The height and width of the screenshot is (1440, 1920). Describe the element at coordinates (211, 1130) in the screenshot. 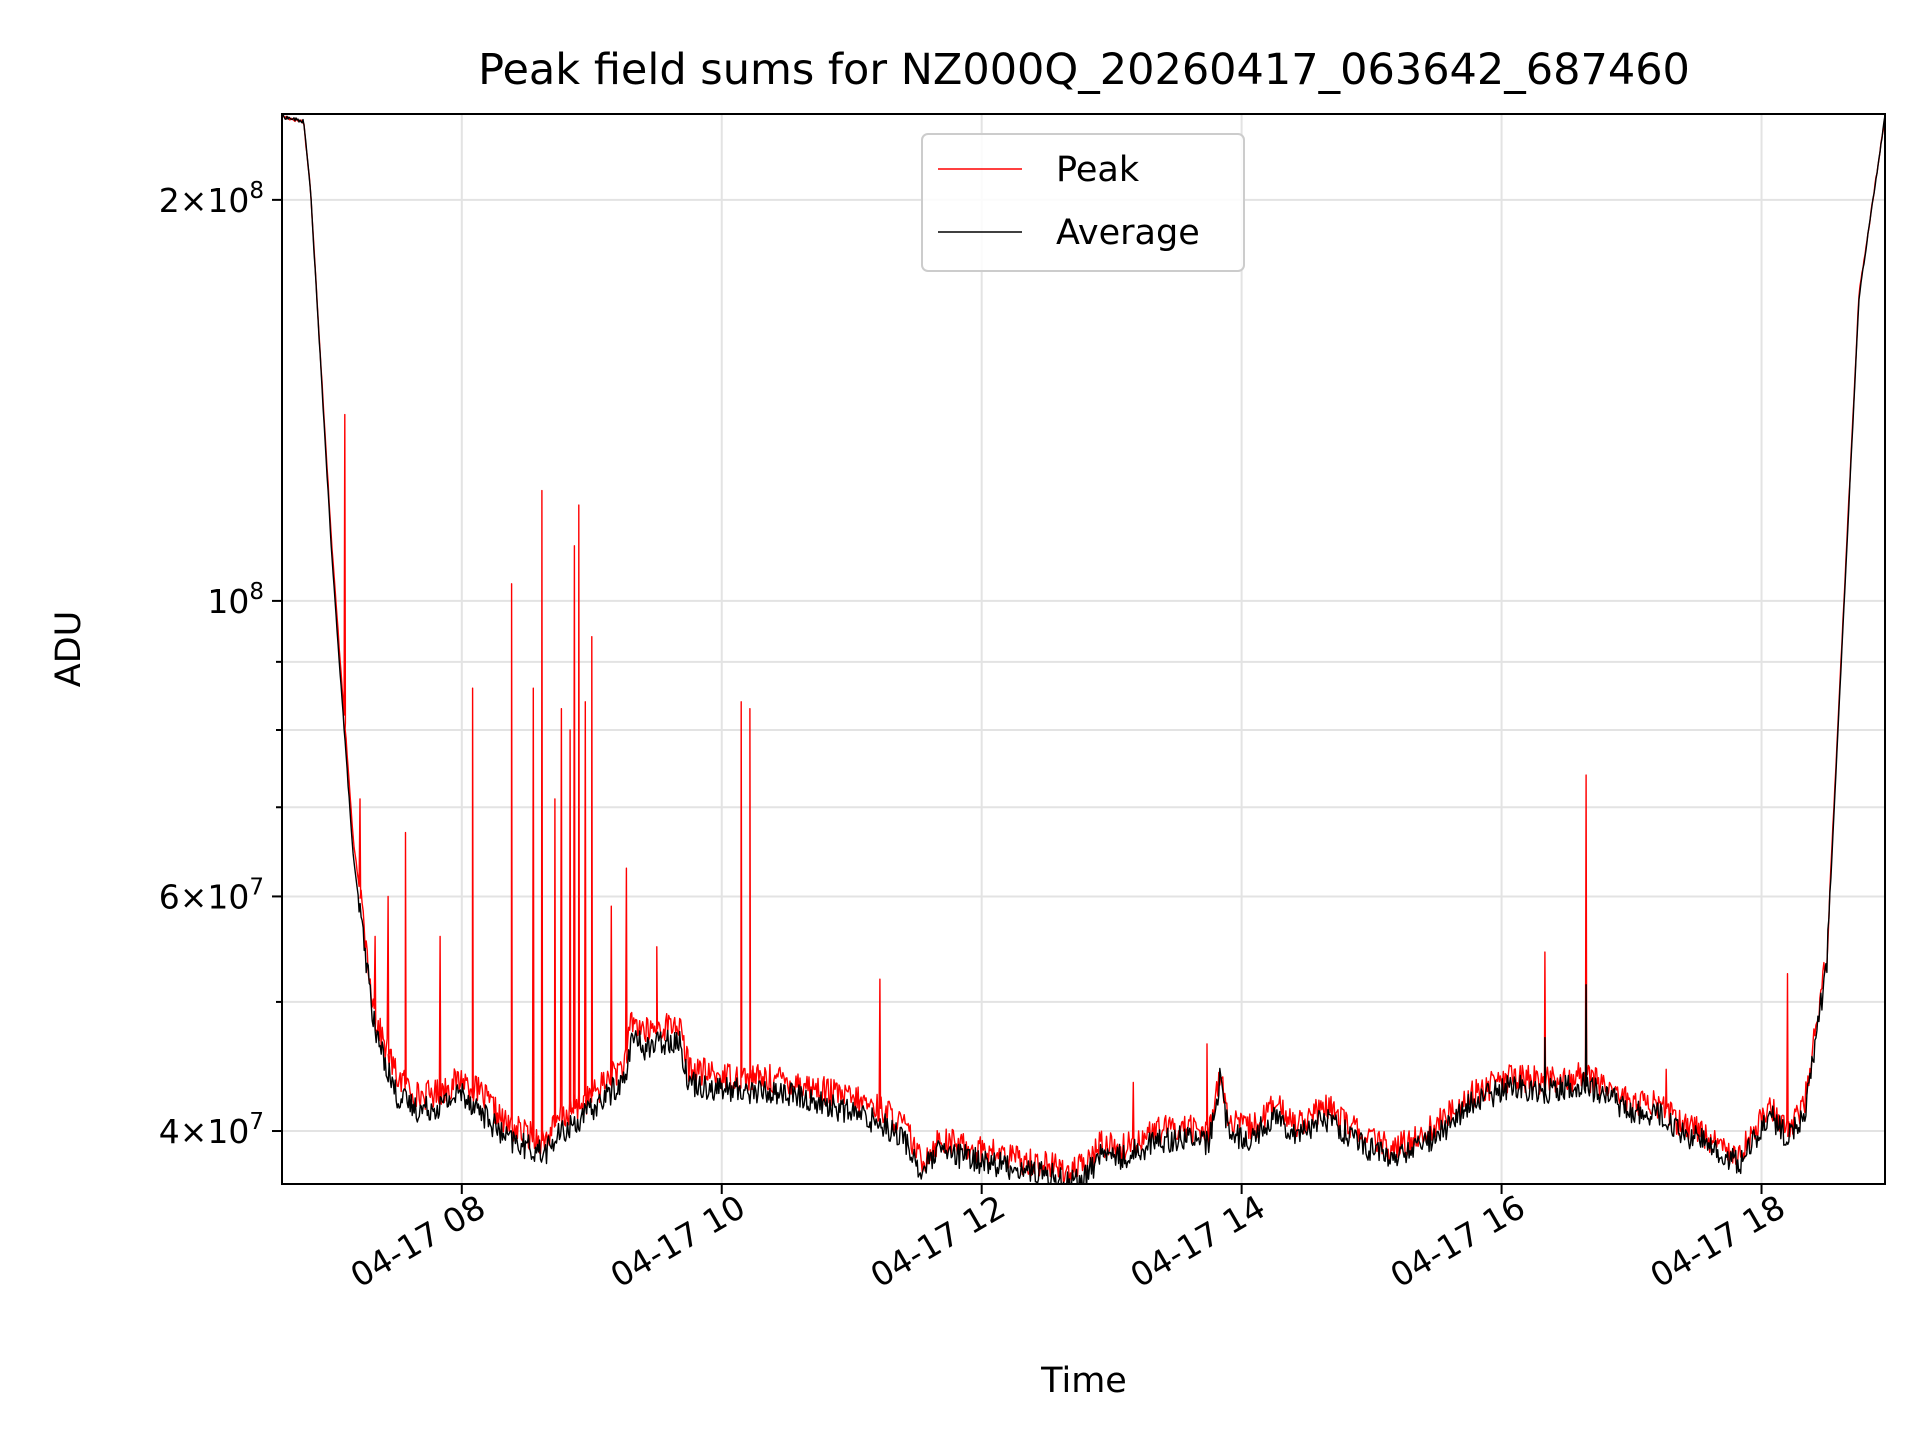

I see `y-tick-label: 4×107` at that location.